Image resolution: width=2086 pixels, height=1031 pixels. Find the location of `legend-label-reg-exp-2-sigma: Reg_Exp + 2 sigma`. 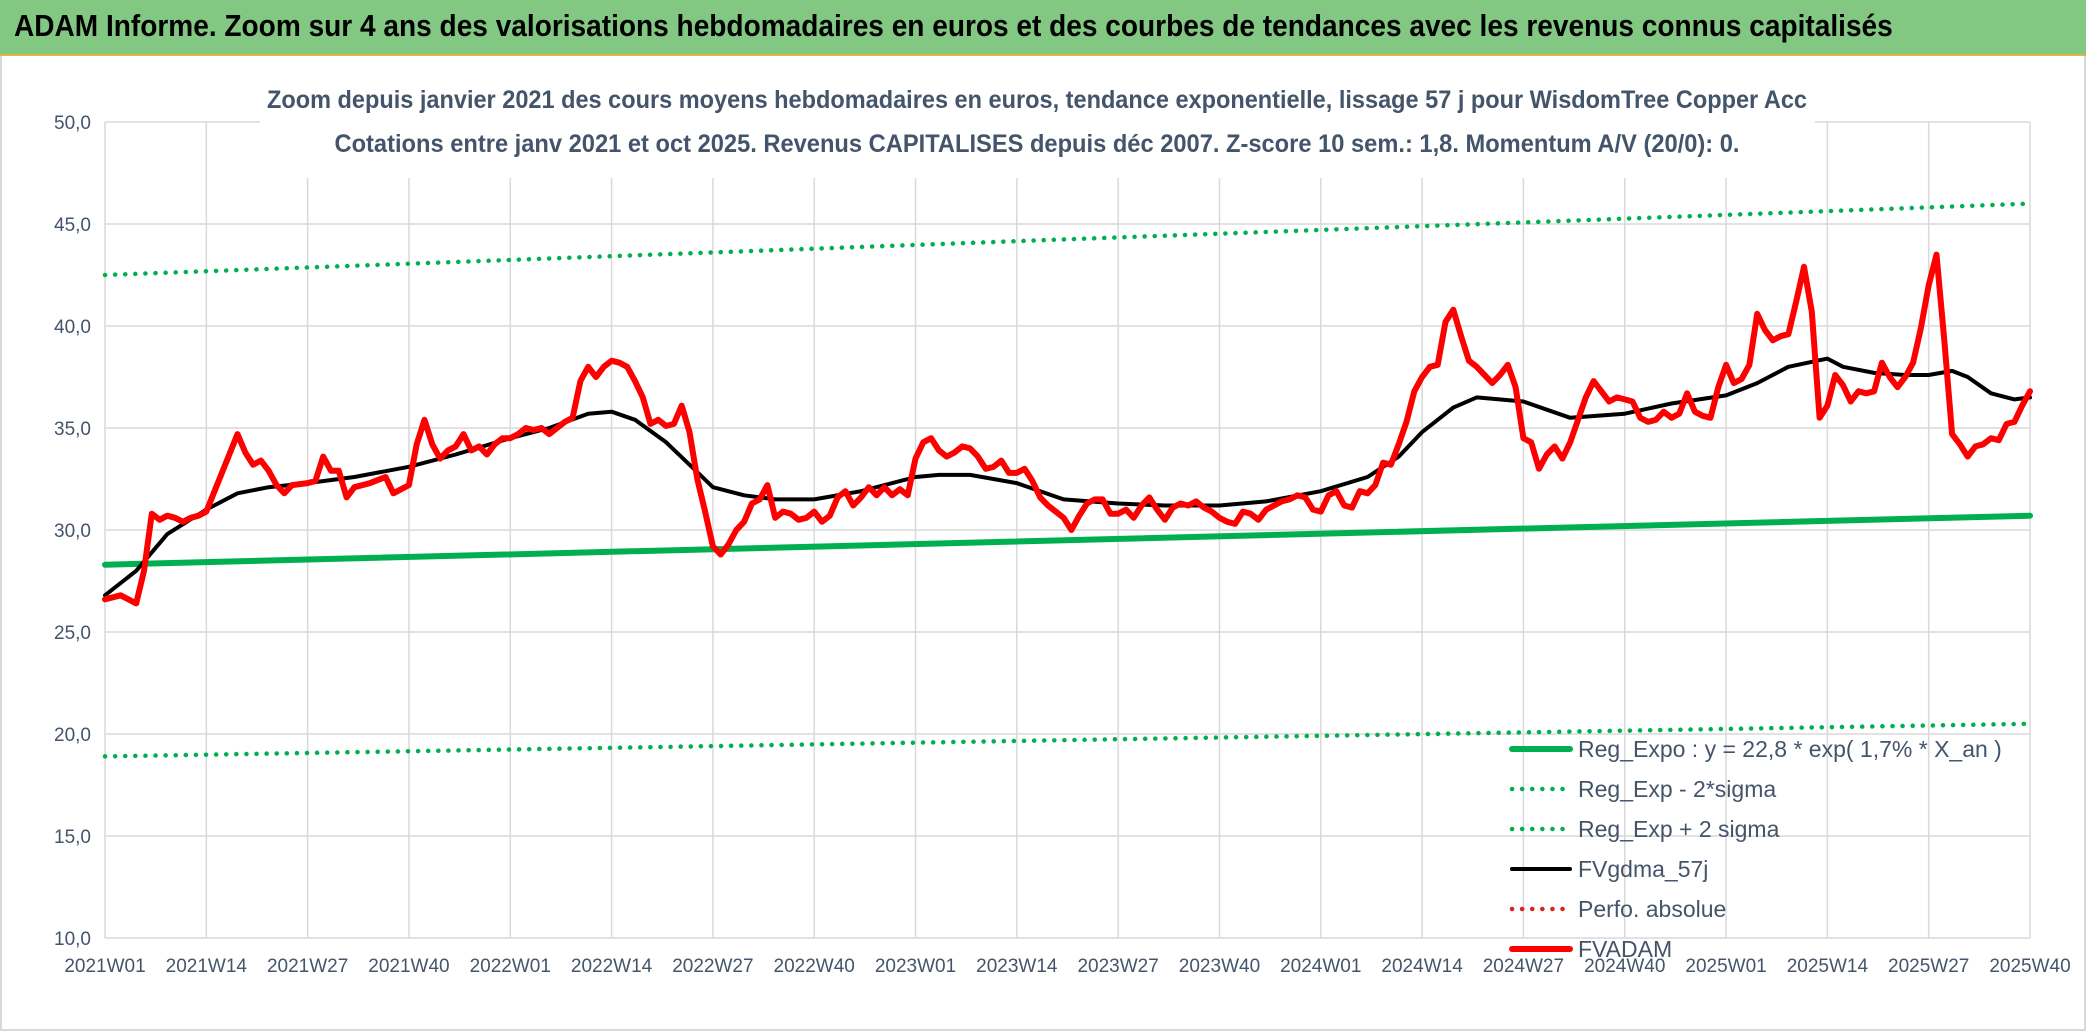

legend-label-reg-exp-2-sigma: Reg_Exp + 2 sigma is located at coordinates (1679, 829).